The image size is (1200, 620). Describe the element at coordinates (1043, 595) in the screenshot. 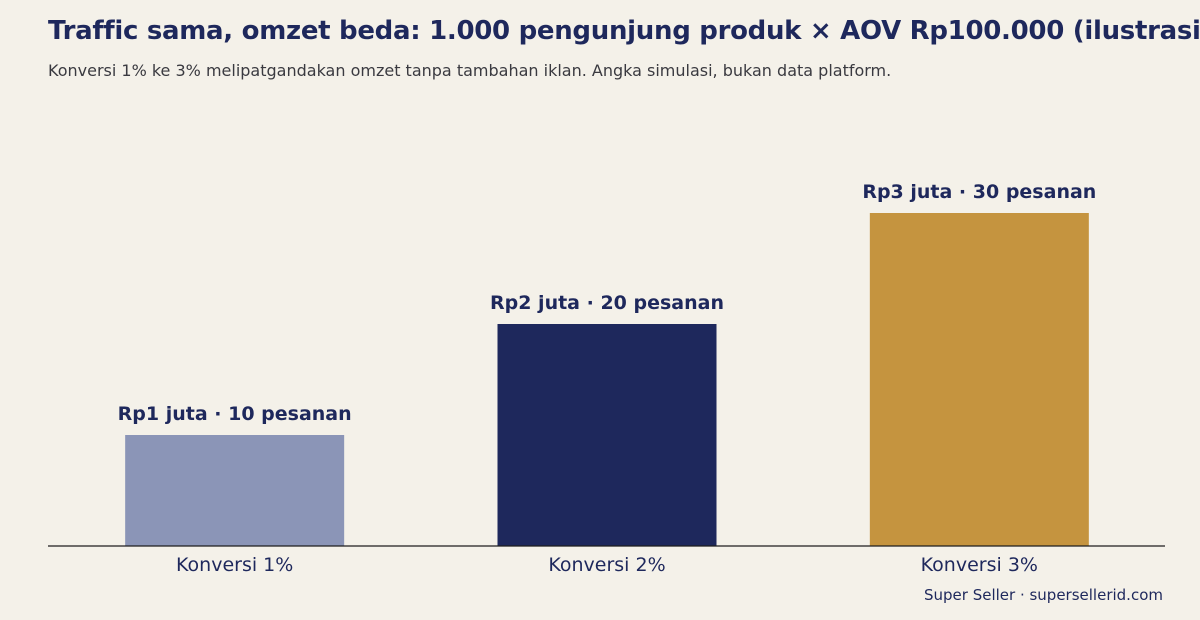

I see `source-credit: Super Seller · supersellerid.com` at that location.